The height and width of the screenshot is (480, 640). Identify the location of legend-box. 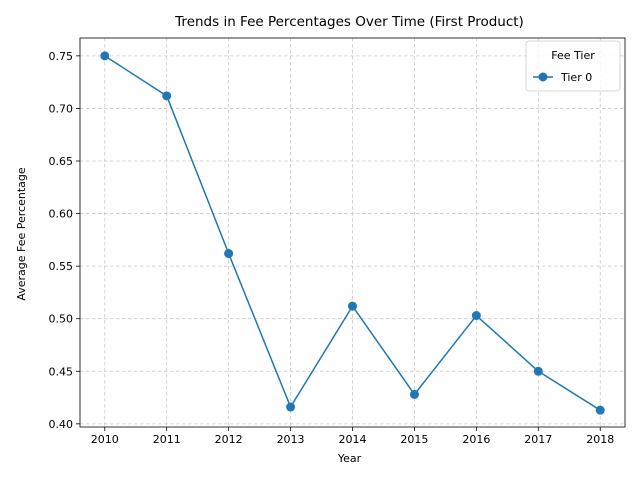
(573, 66).